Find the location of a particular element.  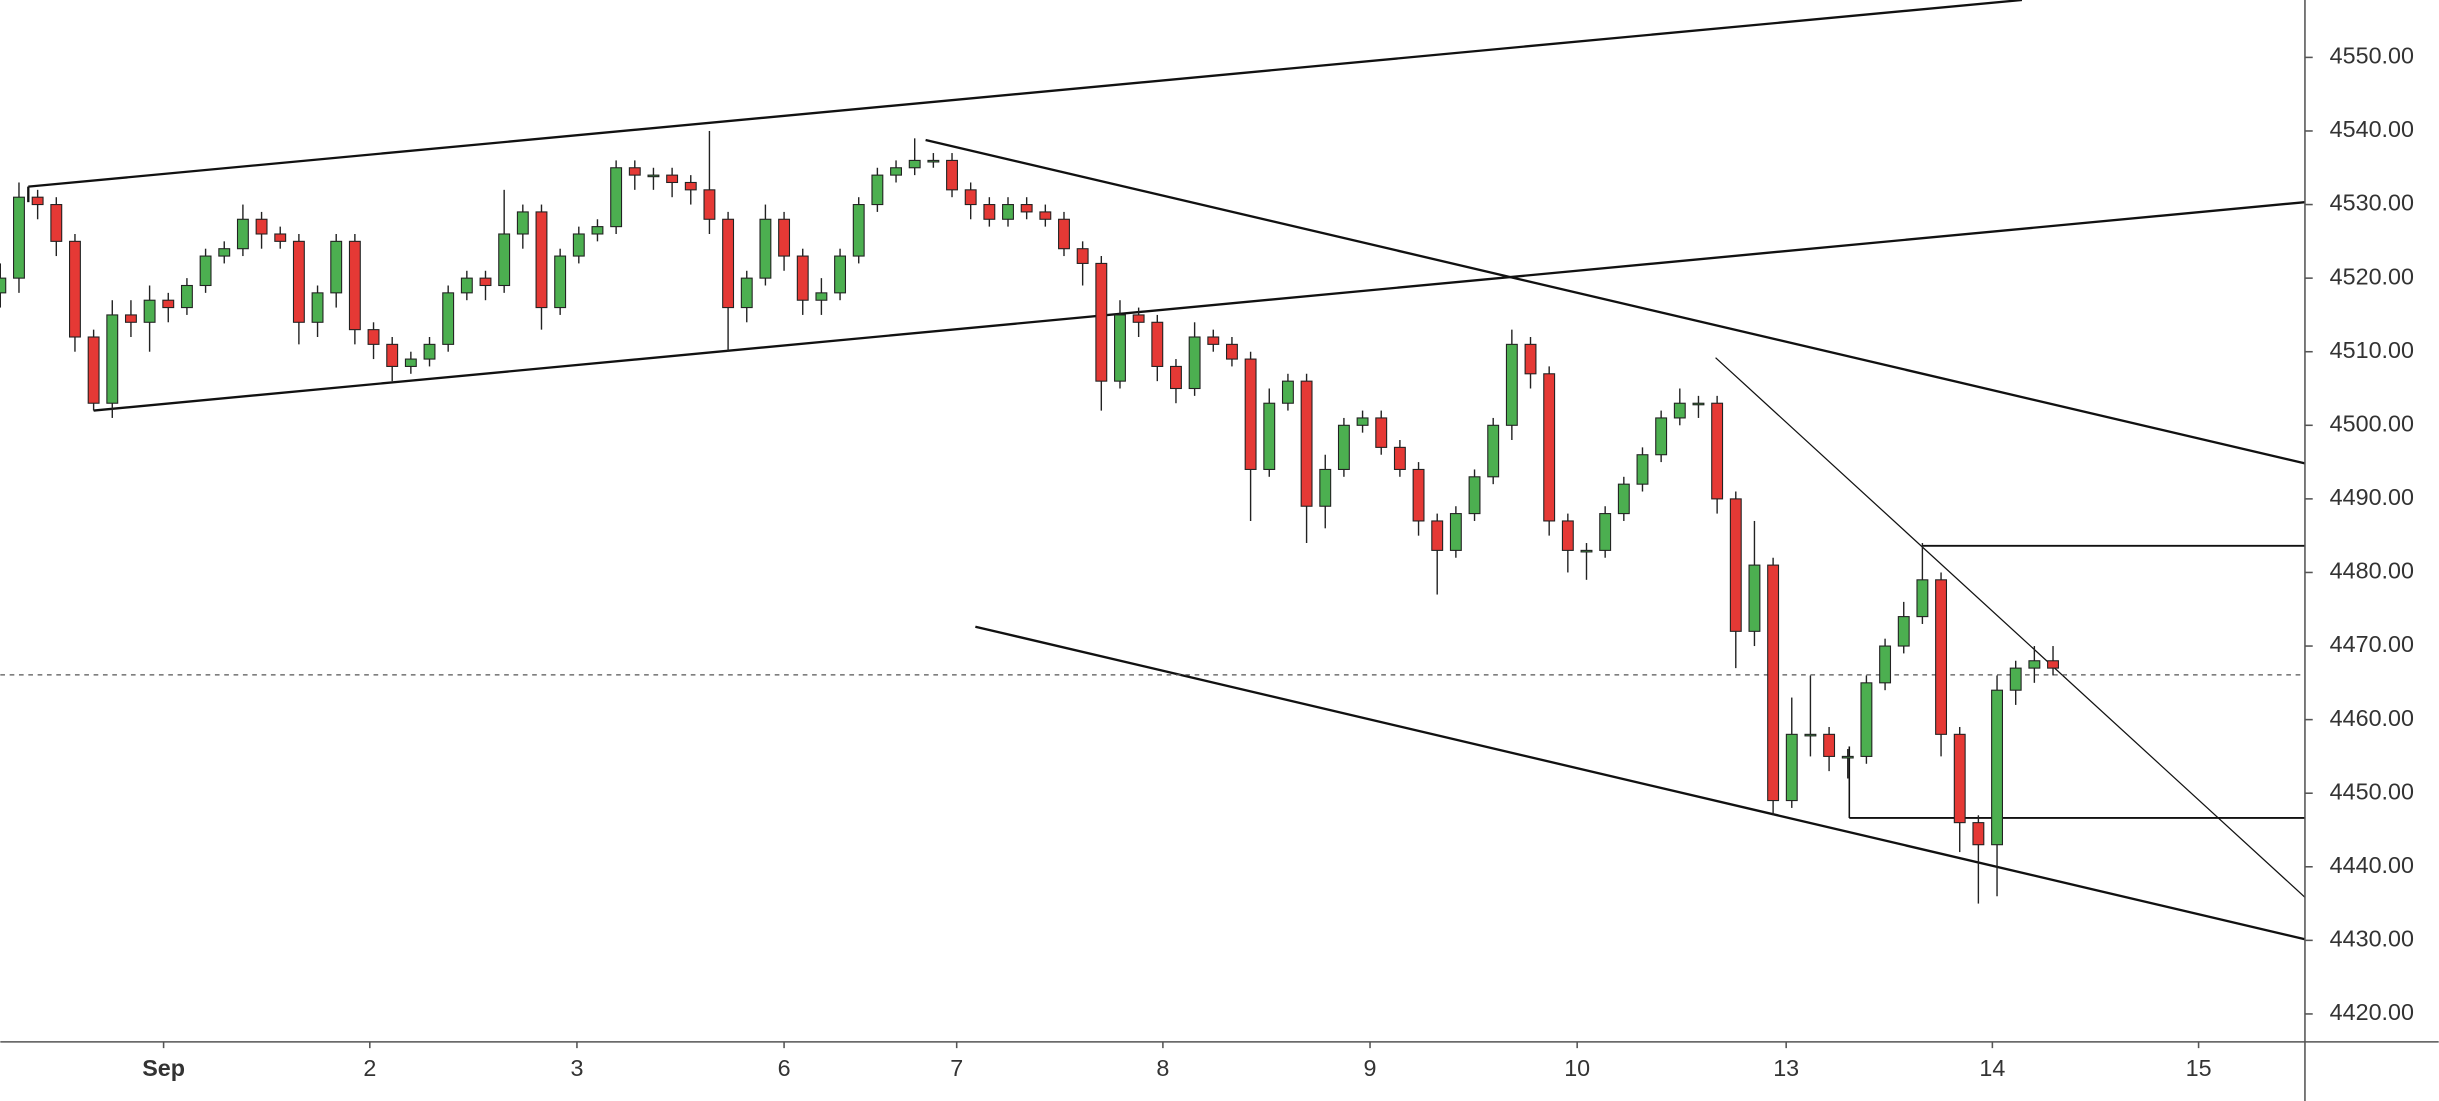

y-tick-label: 4550.00 is located at coordinates (2372, 56).